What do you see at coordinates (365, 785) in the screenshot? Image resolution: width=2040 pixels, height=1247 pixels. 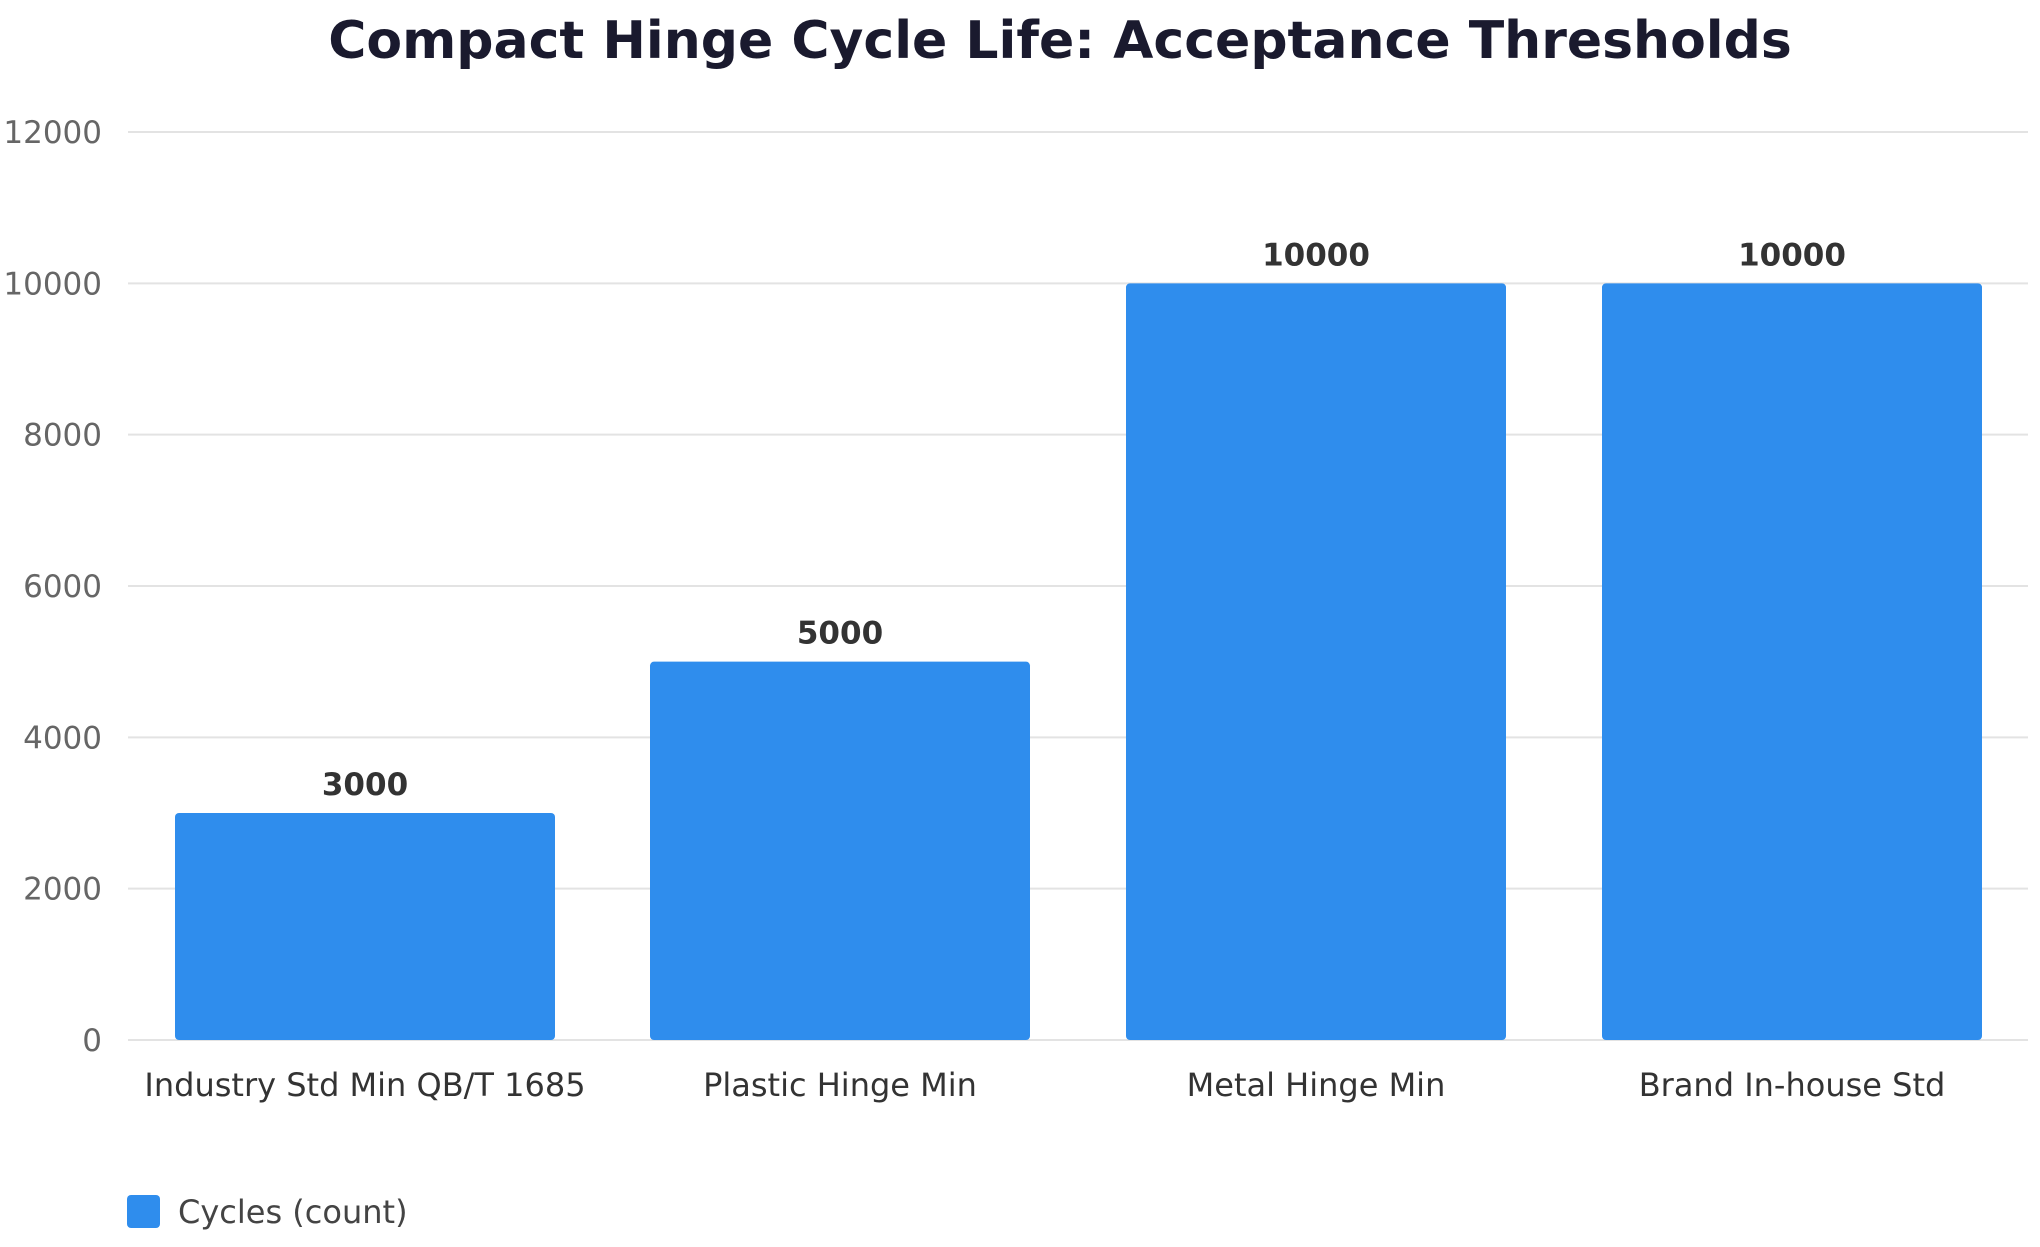 I see `data-label-1: 3000` at bounding box center [365, 785].